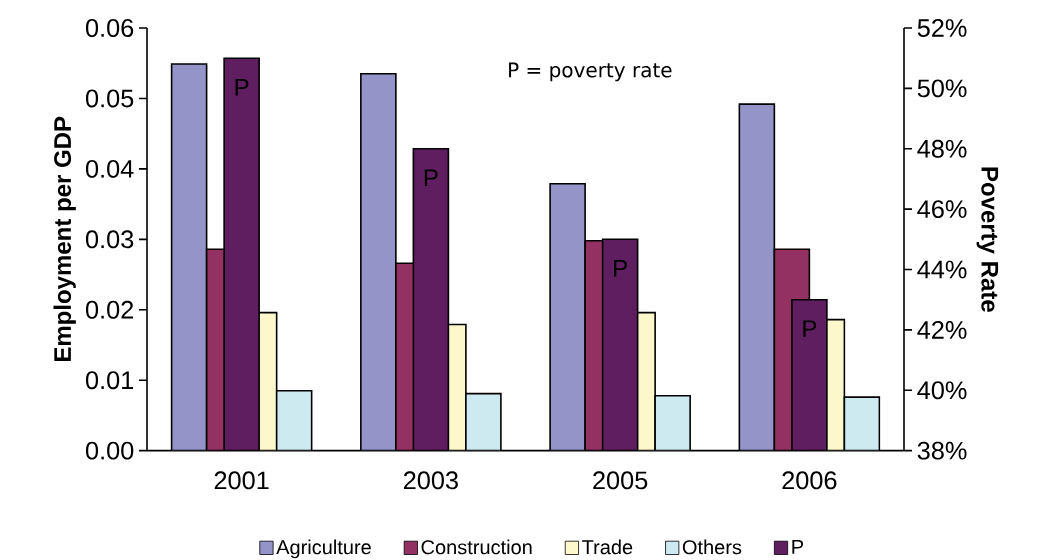 This screenshot has width=1046, height=560. I want to click on y-axis-title: Employment per GDP, so click(64, 239).